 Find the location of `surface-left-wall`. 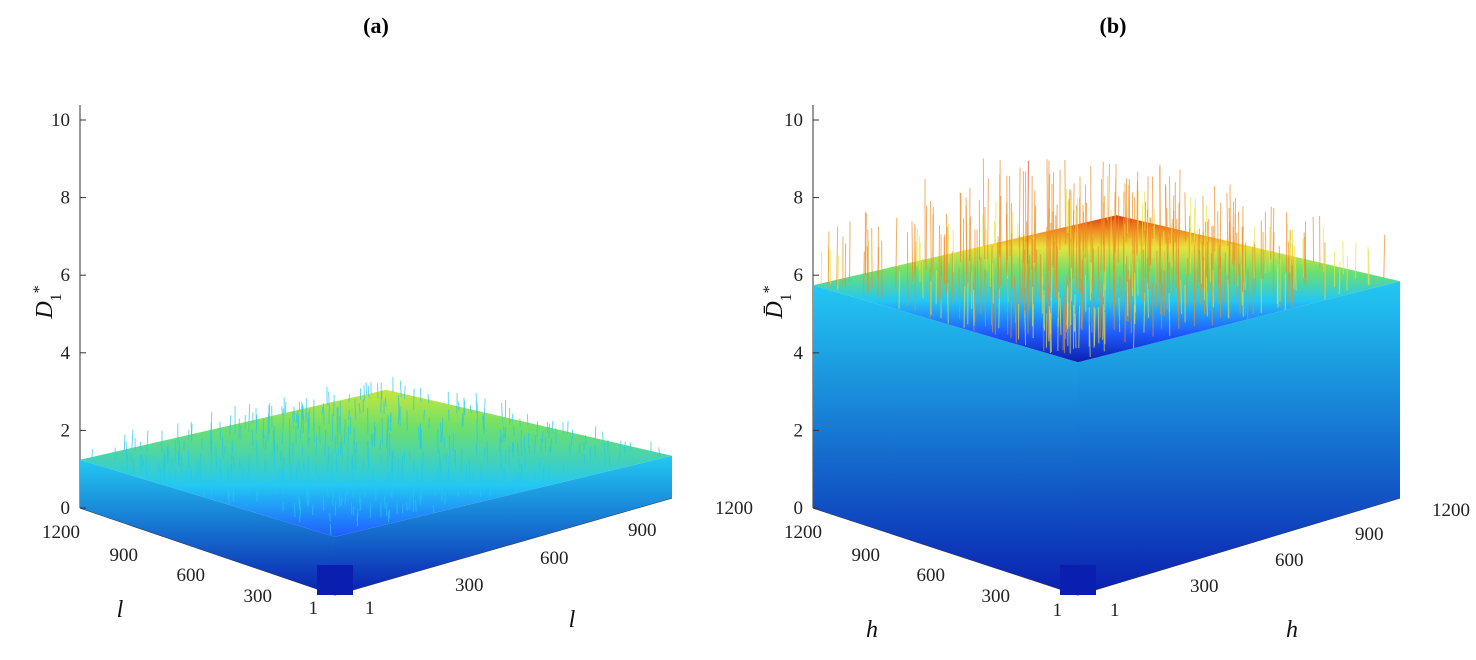

surface-left-wall is located at coordinates (207, 527).